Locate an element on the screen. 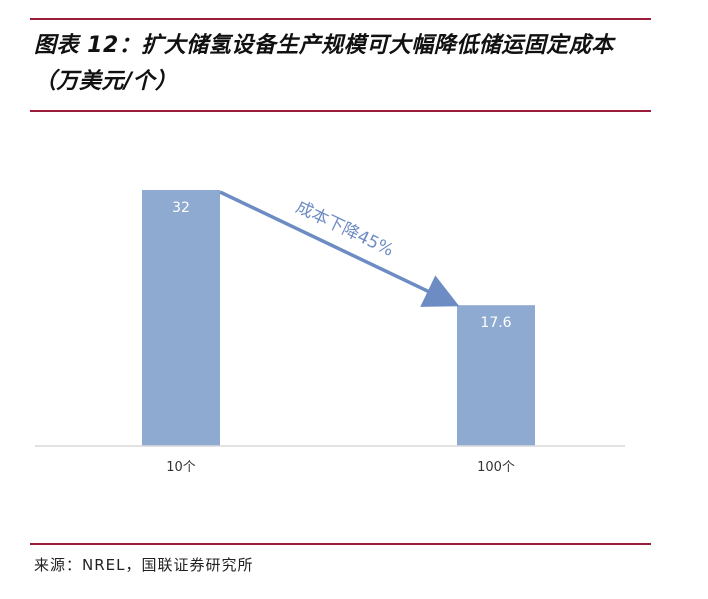  category-label: 100个 is located at coordinates (496, 467).